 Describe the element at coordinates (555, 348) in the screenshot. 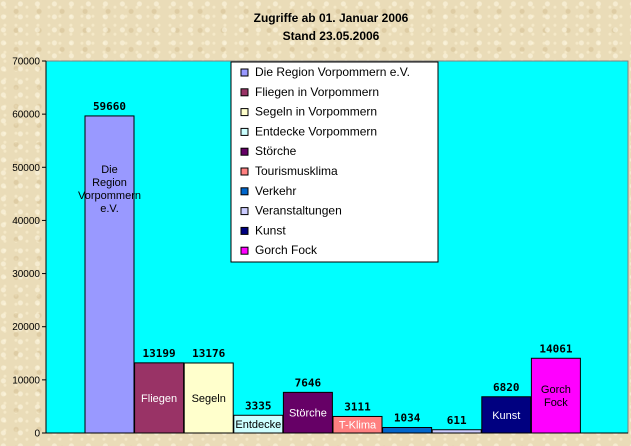

I see `data-label: 14061` at that location.